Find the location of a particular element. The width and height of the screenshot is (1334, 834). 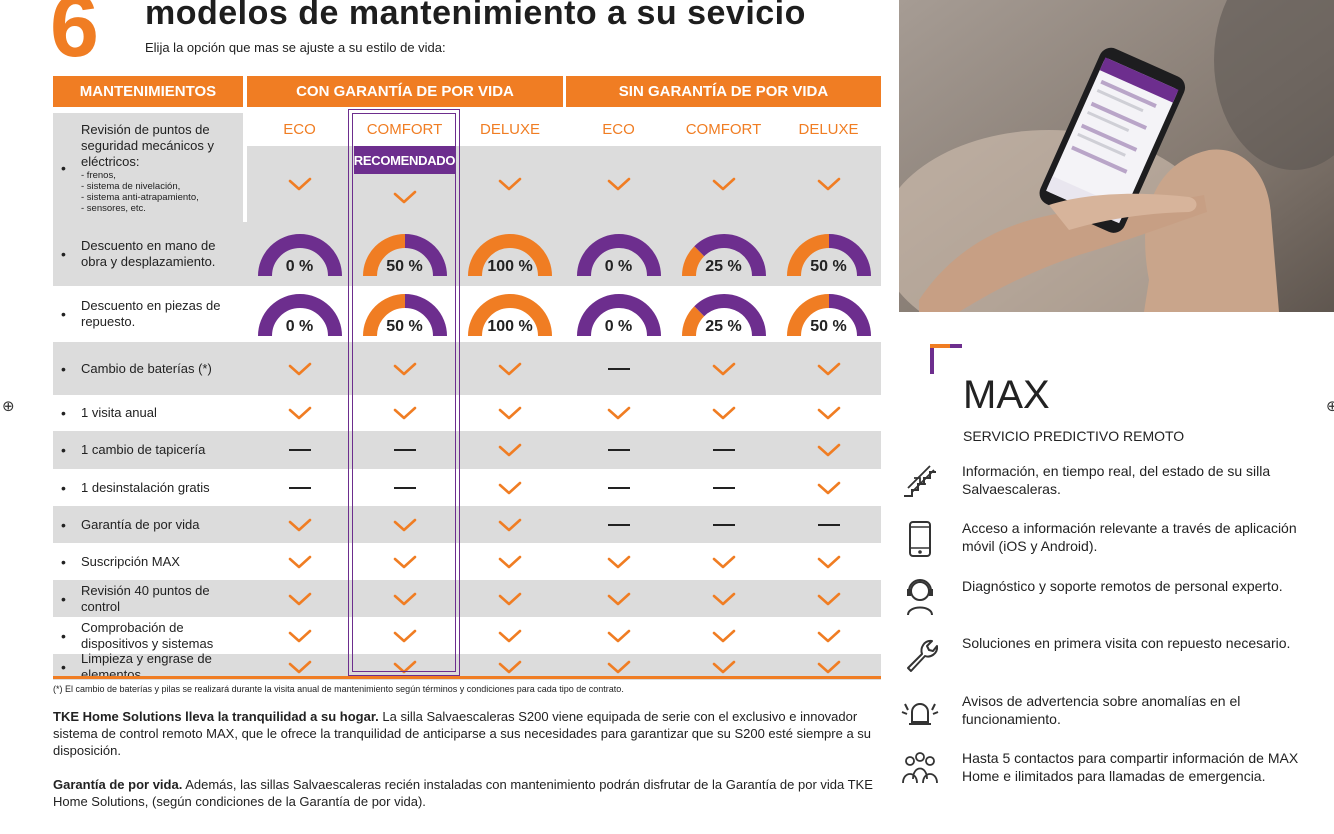

feature-sublabel: - sistema anti-atrapamiento, is located at coordinates (140, 197).